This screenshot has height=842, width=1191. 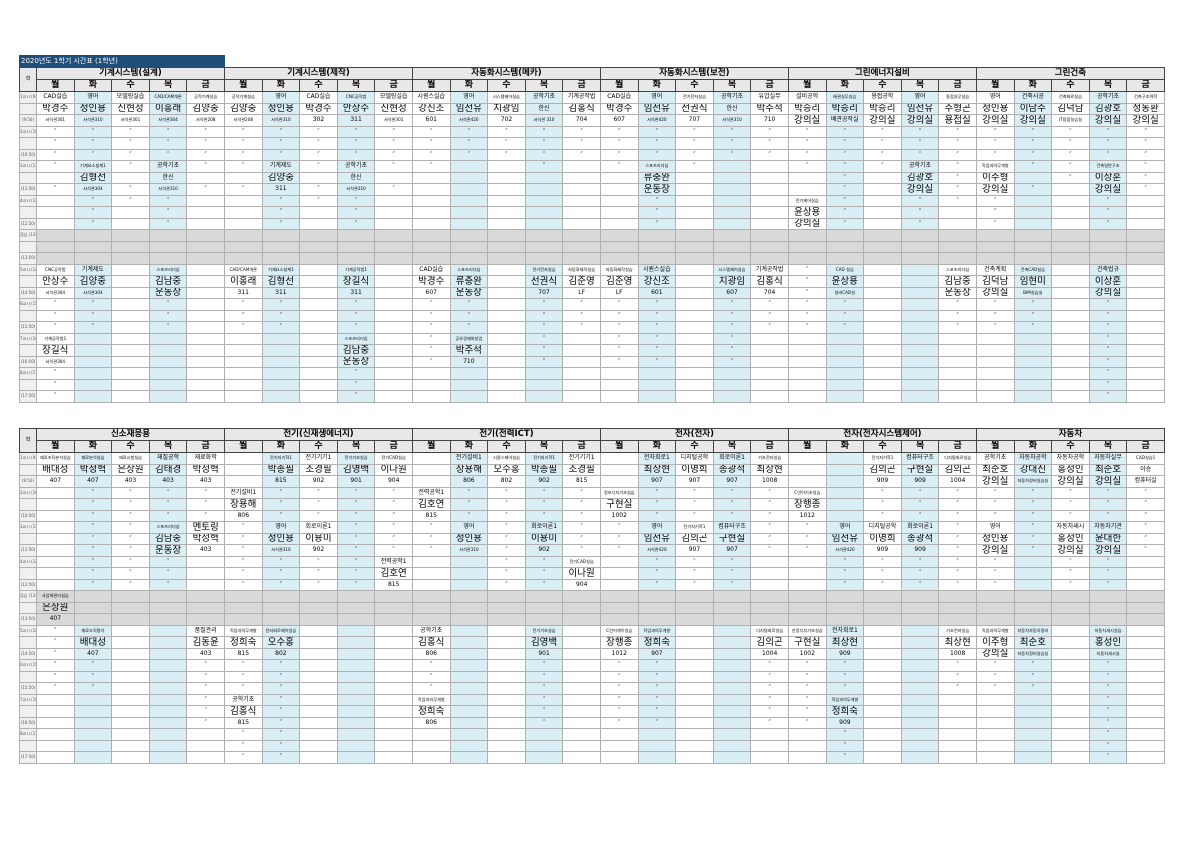 I want to click on timetable-cell: 건축시공, so click(x=1033, y=97).